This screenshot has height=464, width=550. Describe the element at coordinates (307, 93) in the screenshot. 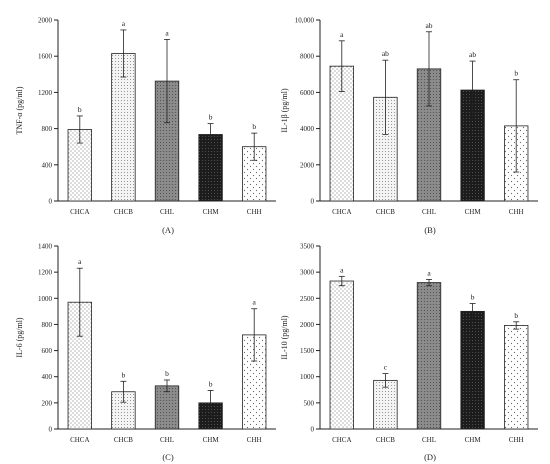

I see `y-tick-label: 6000` at that location.